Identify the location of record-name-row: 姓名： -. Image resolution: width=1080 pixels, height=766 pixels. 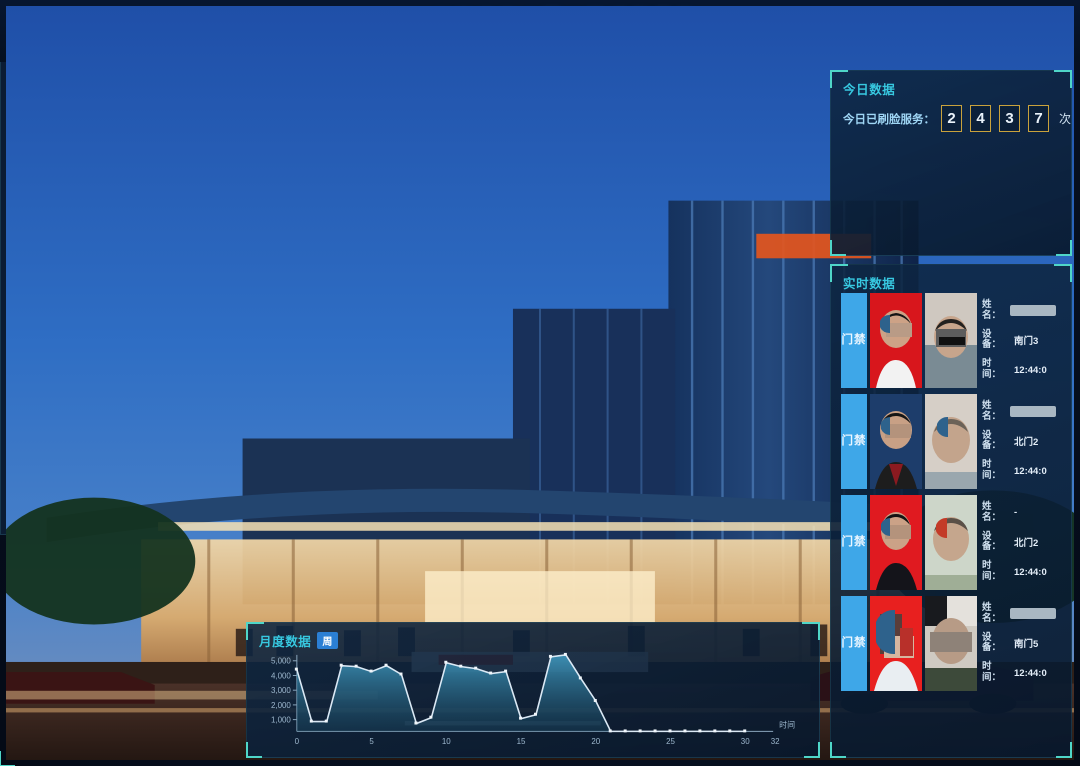
(1023, 512).